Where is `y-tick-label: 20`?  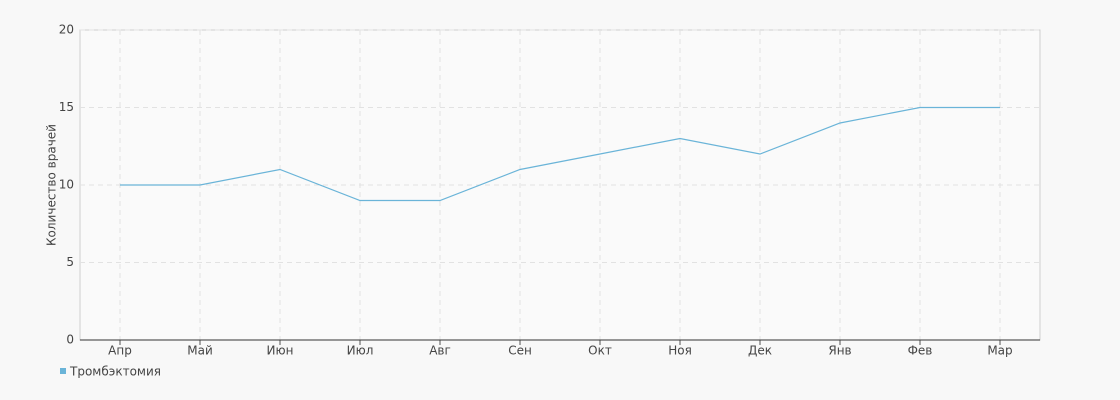 y-tick-label: 20 is located at coordinates (66, 30).